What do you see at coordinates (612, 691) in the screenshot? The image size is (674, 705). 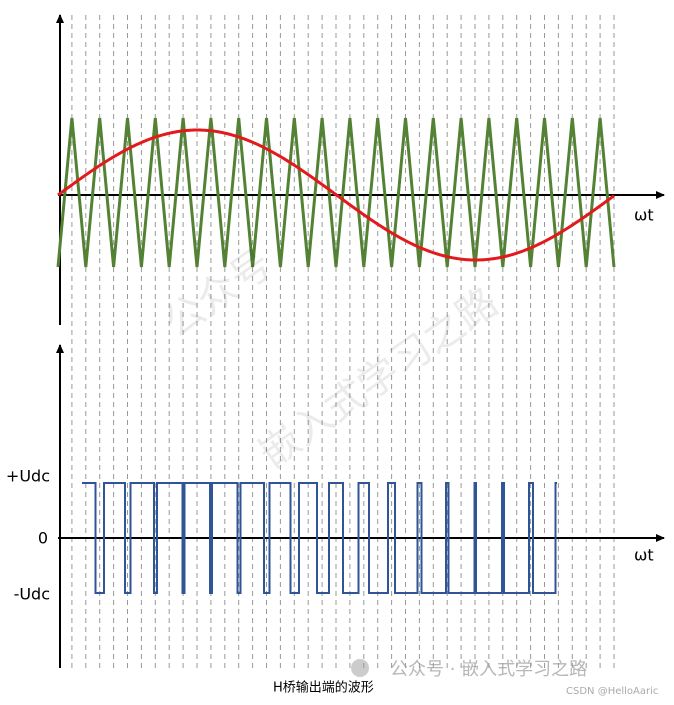 I see `credit: CSDN @HelloAaric` at bounding box center [612, 691].